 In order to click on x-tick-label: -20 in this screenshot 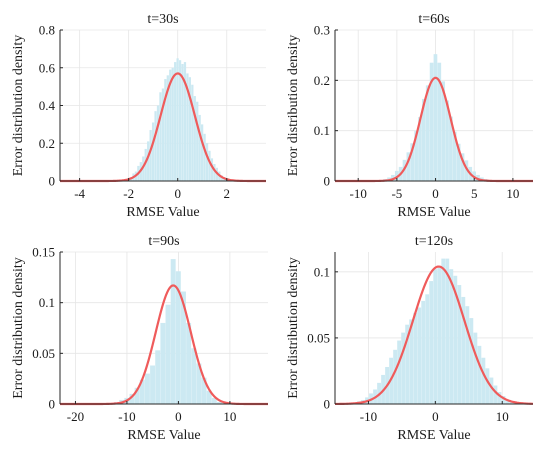, I will do `click(75, 416)`.